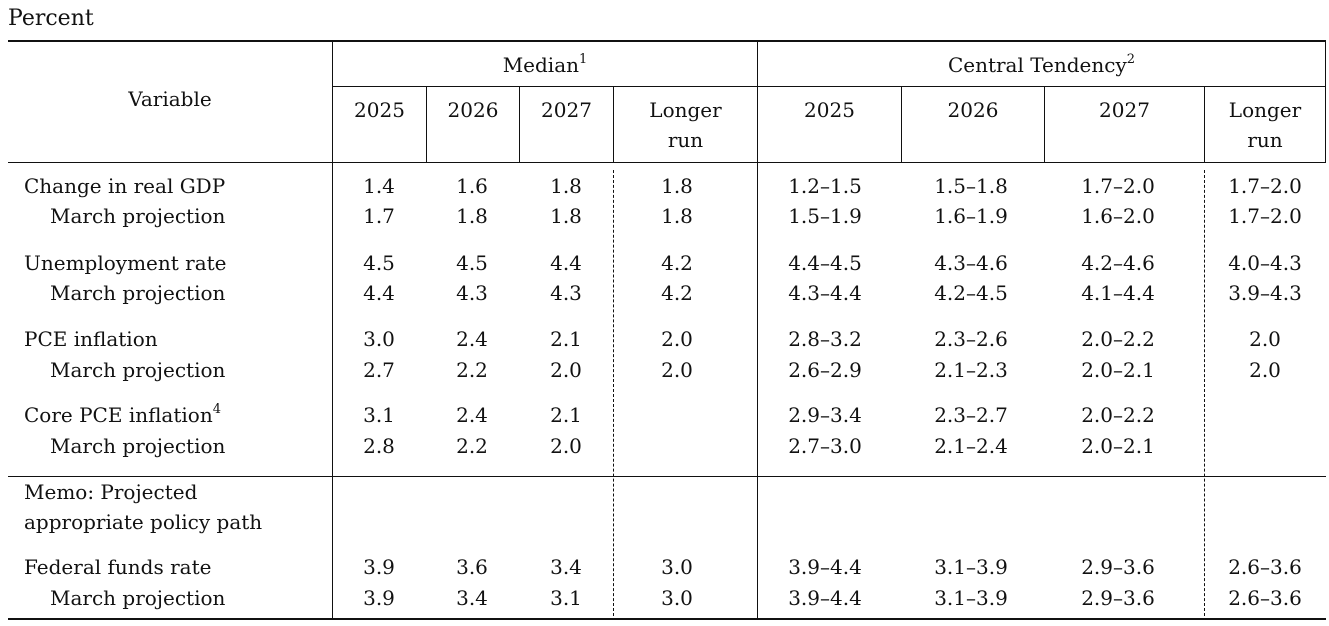  I want to click on central-tendency-cell: 4.1–4.4, so click(1118, 293).